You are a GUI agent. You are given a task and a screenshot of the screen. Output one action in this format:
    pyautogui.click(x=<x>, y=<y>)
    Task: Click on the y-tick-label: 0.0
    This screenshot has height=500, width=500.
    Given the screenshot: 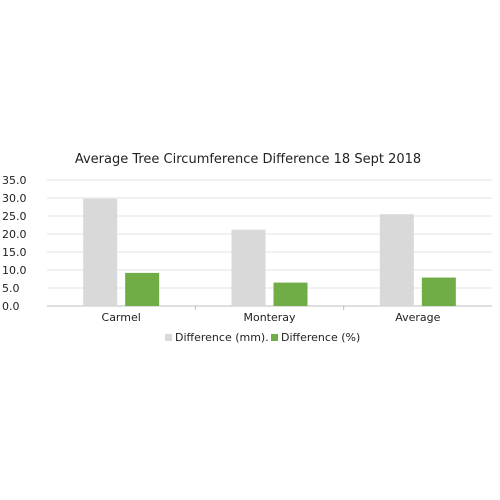 What is the action you would take?
    pyautogui.click(x=11, y=306)
    